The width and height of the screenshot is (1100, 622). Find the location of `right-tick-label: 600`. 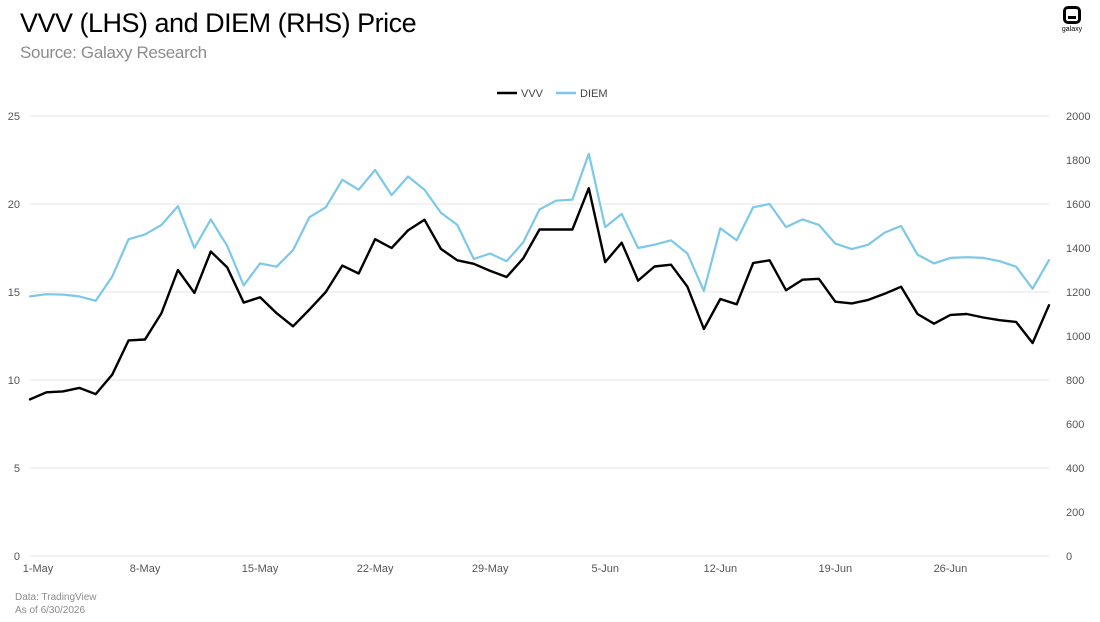

right-tick-label: 600 is located at coordinates (1075, 425).